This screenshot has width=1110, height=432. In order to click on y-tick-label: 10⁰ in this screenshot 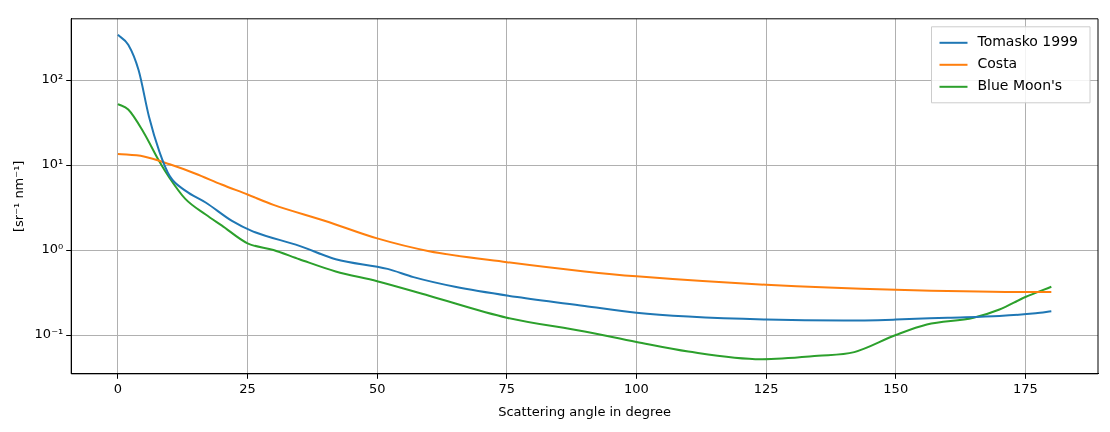, I will do `click(52, 249)`.